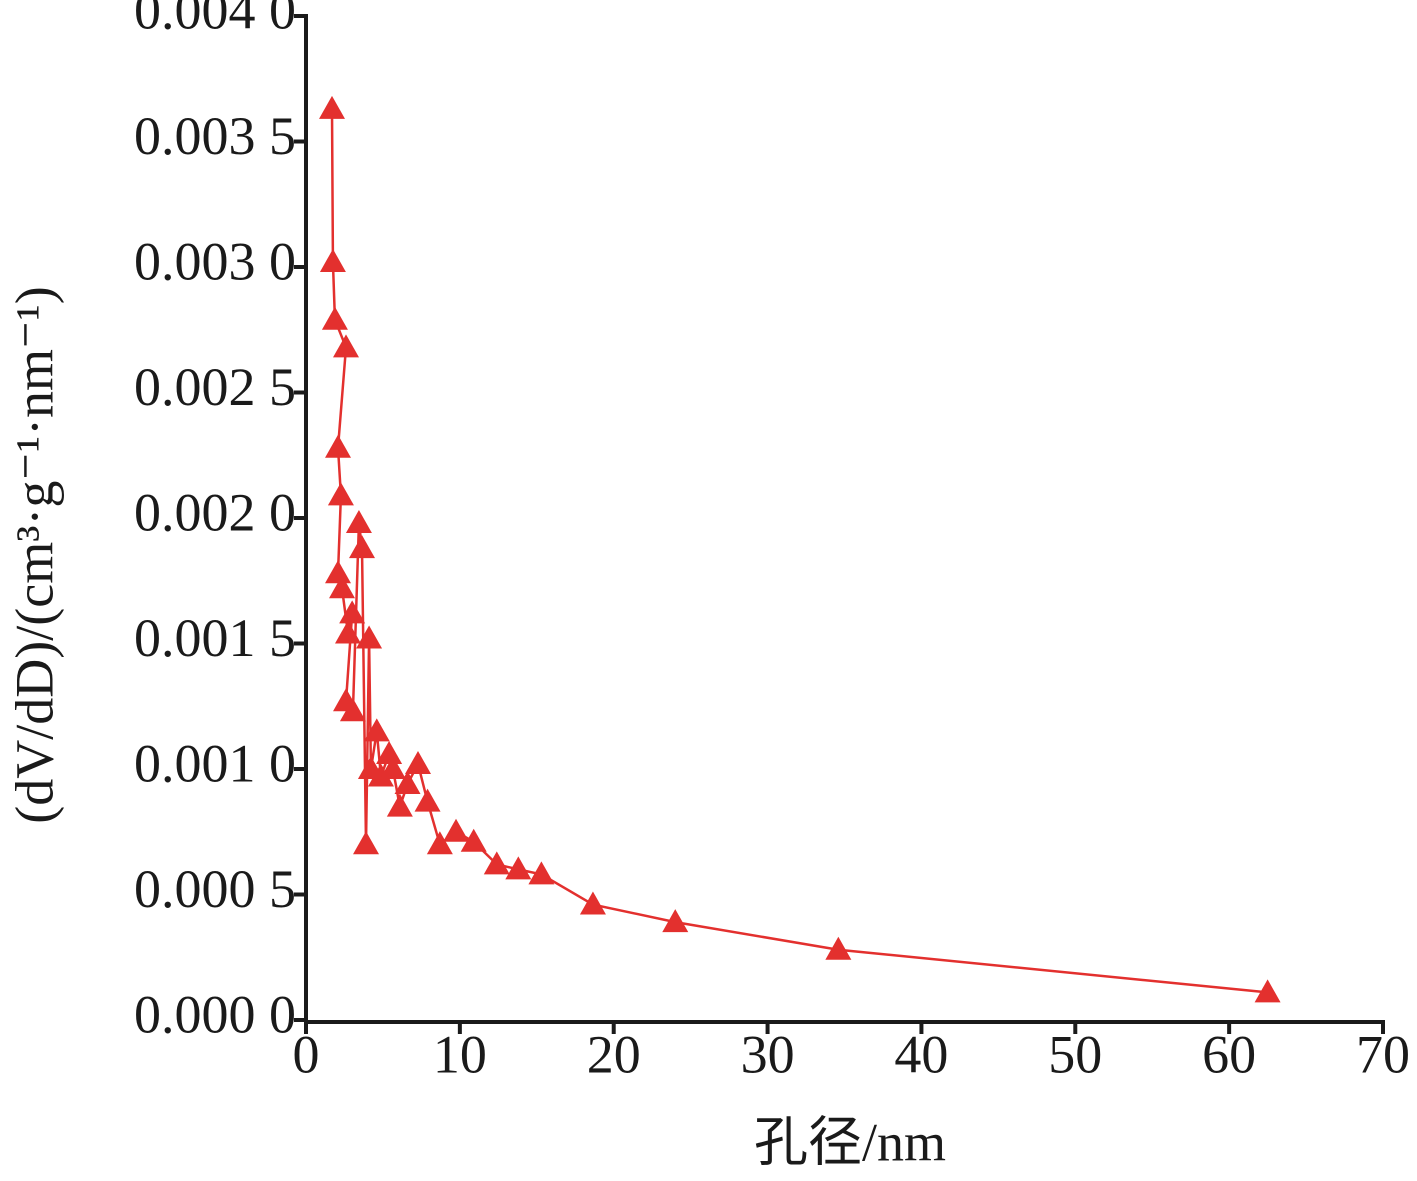  What do you see at coordinates (850, 1142) in the screenshot?
I see `x-axis-label: 孔径/nm` at bounding box center [850, 1142].